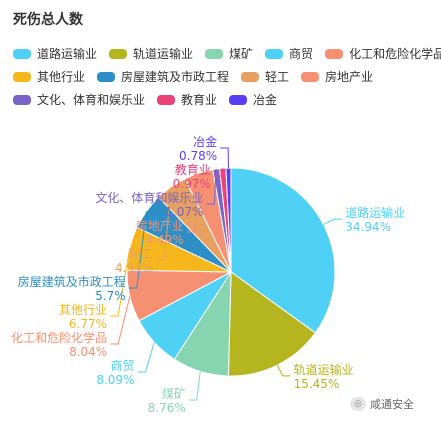 Image resolution: width=441 pixels, height=433 pixels. What do you see at coordinates (301, 54) in the screenshot?
I see `legend-label: 商贸` at bounding box center [301, 54].